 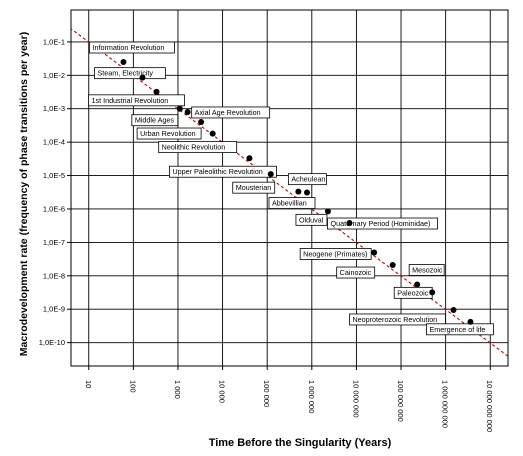 I want to click on annotation-label: Quaternary Period (Hominidae), so click(x=381, y=223).